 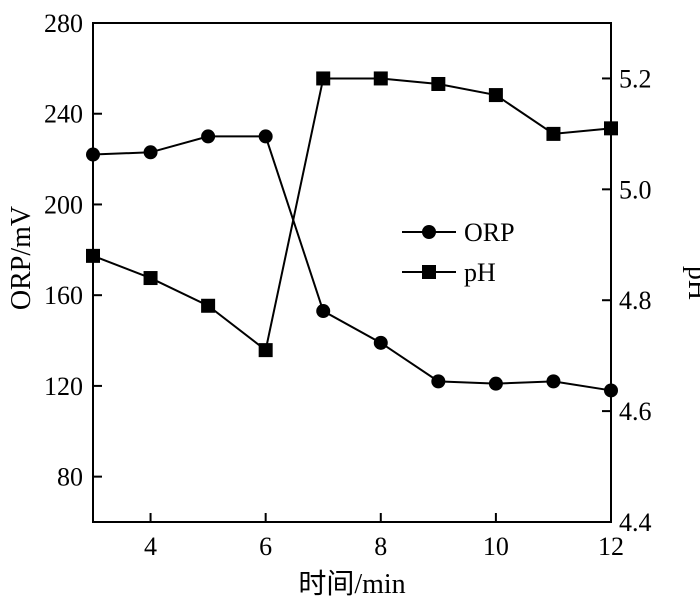 What do you see at coordinates (611, 546) in the screenshot?
I see `x-tick-label: 12` at bounding box center [611, 546].